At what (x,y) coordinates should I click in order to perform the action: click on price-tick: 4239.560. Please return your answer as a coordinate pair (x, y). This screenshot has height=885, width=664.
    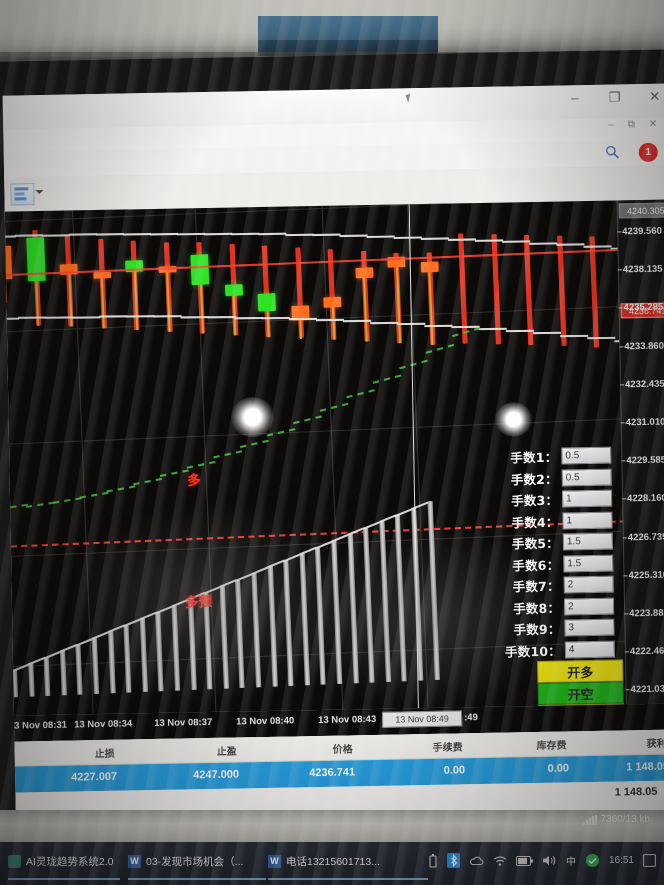
    Looking at the image, I should click on (642, 231).